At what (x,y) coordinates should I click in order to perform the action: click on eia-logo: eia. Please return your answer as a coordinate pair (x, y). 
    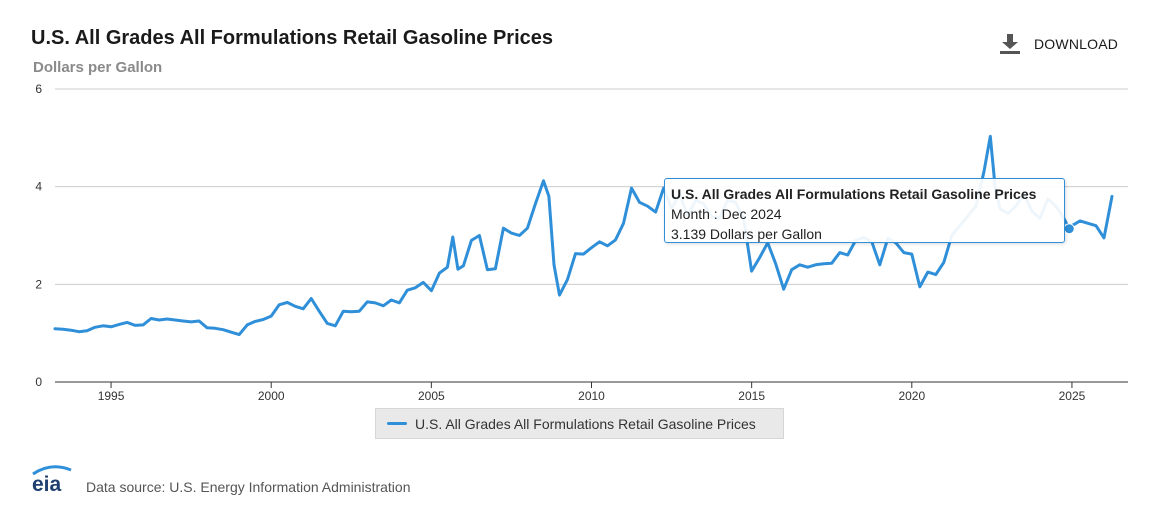
    Looking at the image, I should click on (52, 479).